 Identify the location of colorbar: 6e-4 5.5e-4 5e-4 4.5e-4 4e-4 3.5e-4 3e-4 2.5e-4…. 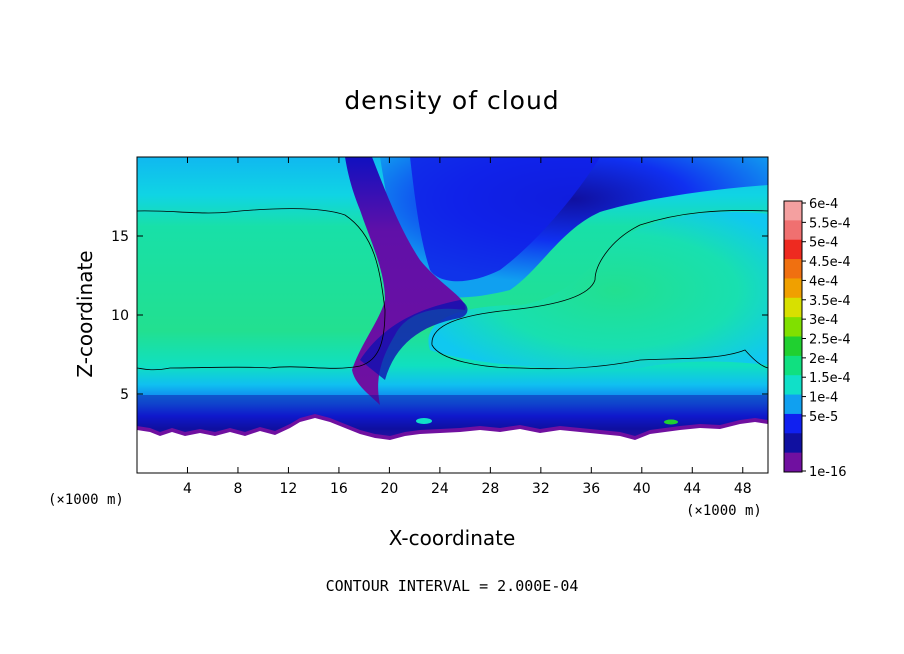
(817, 338).